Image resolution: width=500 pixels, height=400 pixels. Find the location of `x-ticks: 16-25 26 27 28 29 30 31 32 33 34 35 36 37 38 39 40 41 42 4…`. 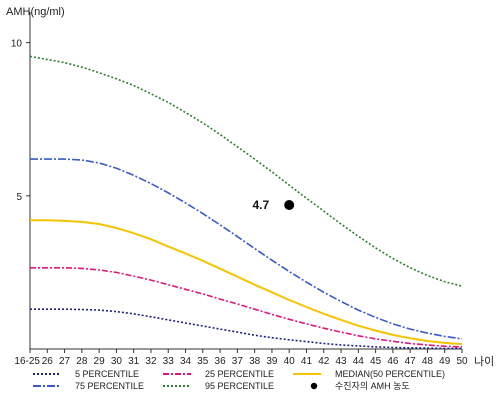

x-ticks: 16-25 26 27 28 29 30 31 32 33 34 35 36 37 38 39 40 41 42 4… is located at coordinates (241, 358).